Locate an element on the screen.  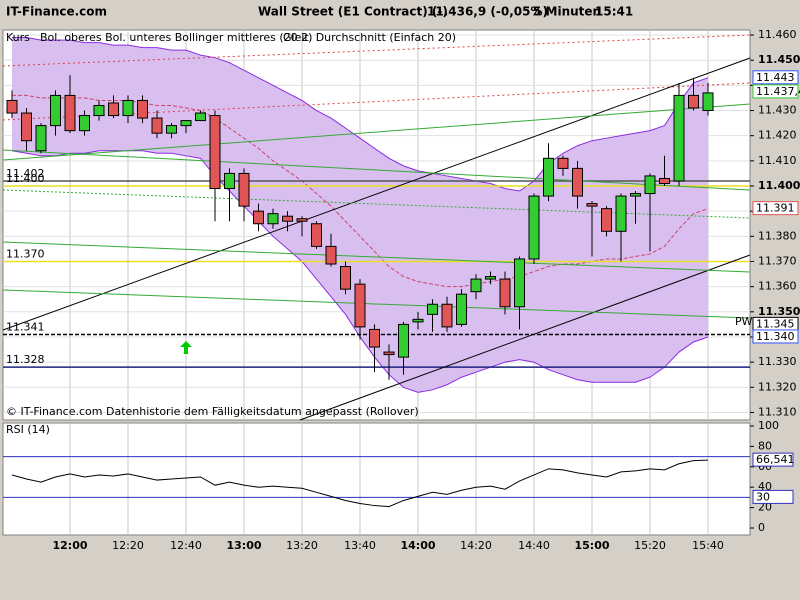
y-tick-label: 11.410 is located at coordinates (777, 160).